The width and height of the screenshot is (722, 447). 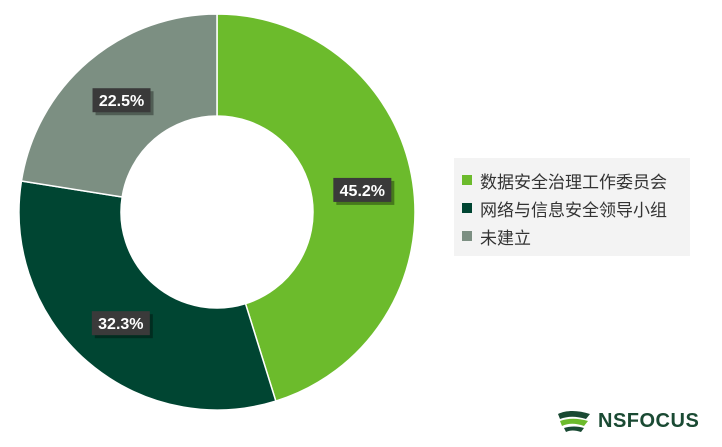 I want to click on legend-label-data-governance: 数据安全治理工作委员会, so click(x=573, y=182).